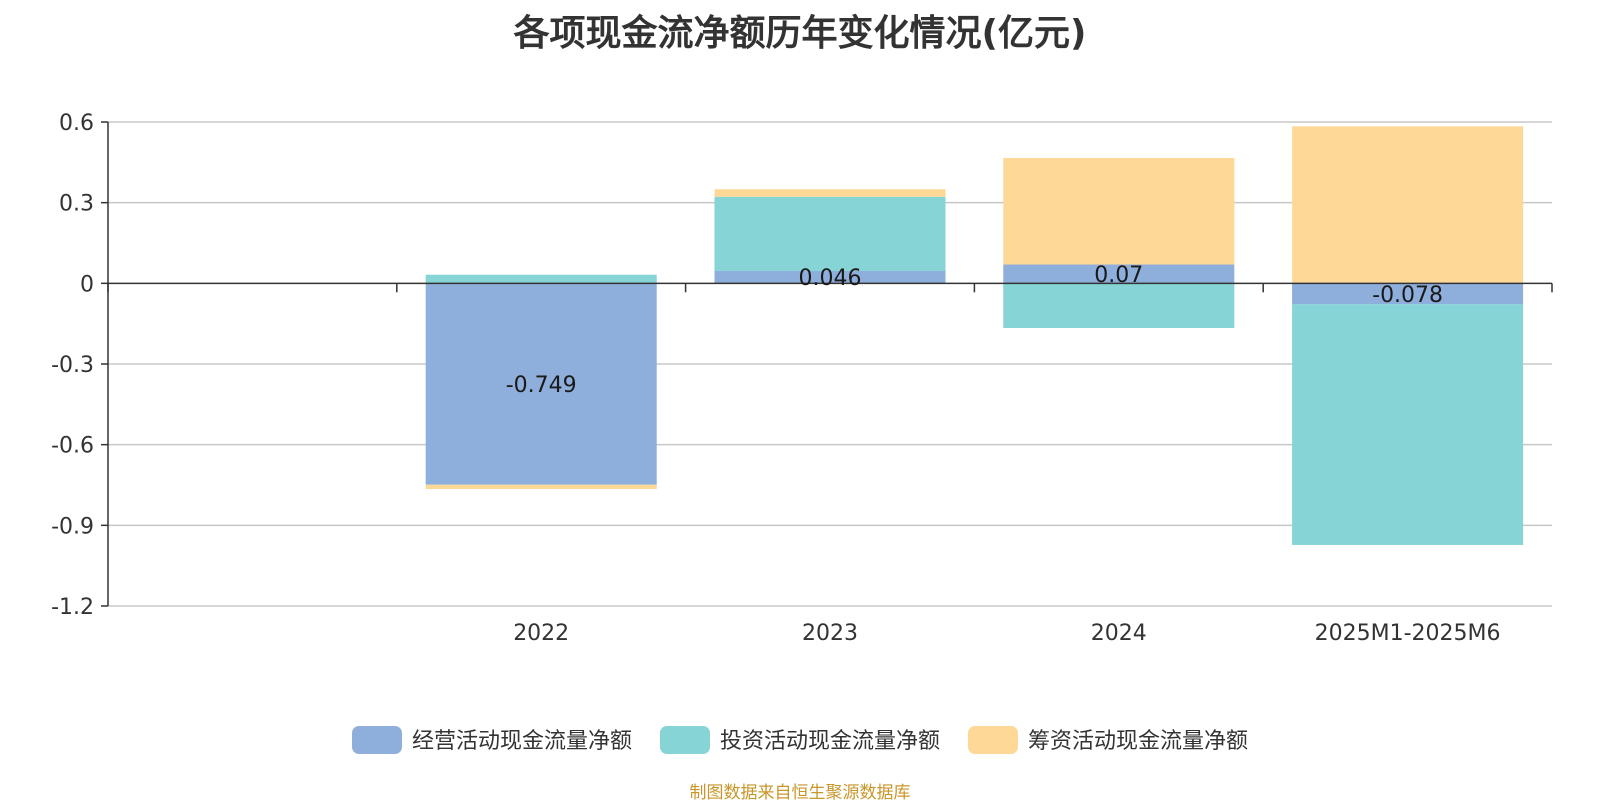 This screenshot has height=803, width=1600. I want to click on data-label: -0.078, so click(1407, 295).